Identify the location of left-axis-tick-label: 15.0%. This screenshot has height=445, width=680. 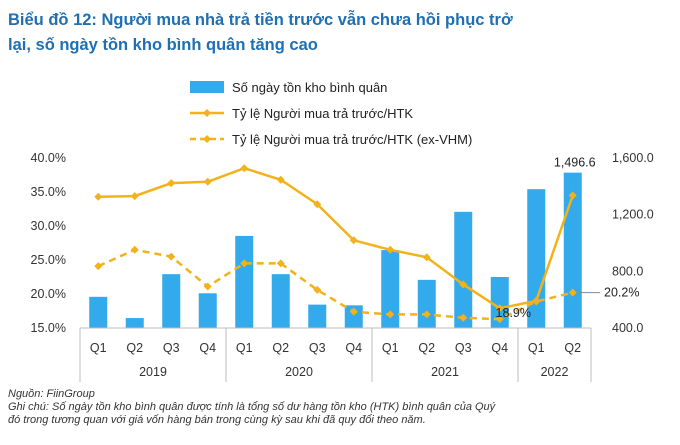
(48, 328).